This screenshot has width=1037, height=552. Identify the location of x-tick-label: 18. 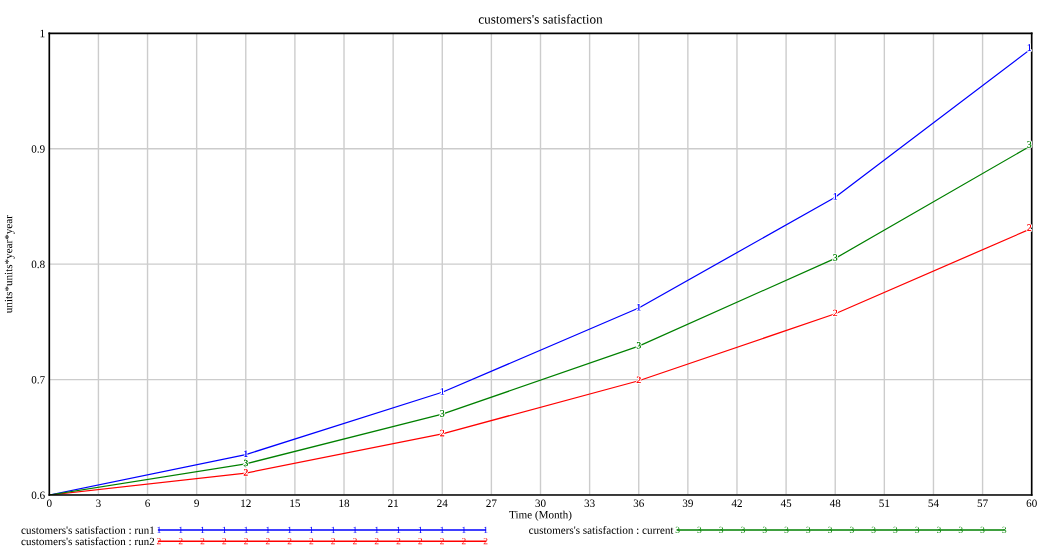
(344, 503).